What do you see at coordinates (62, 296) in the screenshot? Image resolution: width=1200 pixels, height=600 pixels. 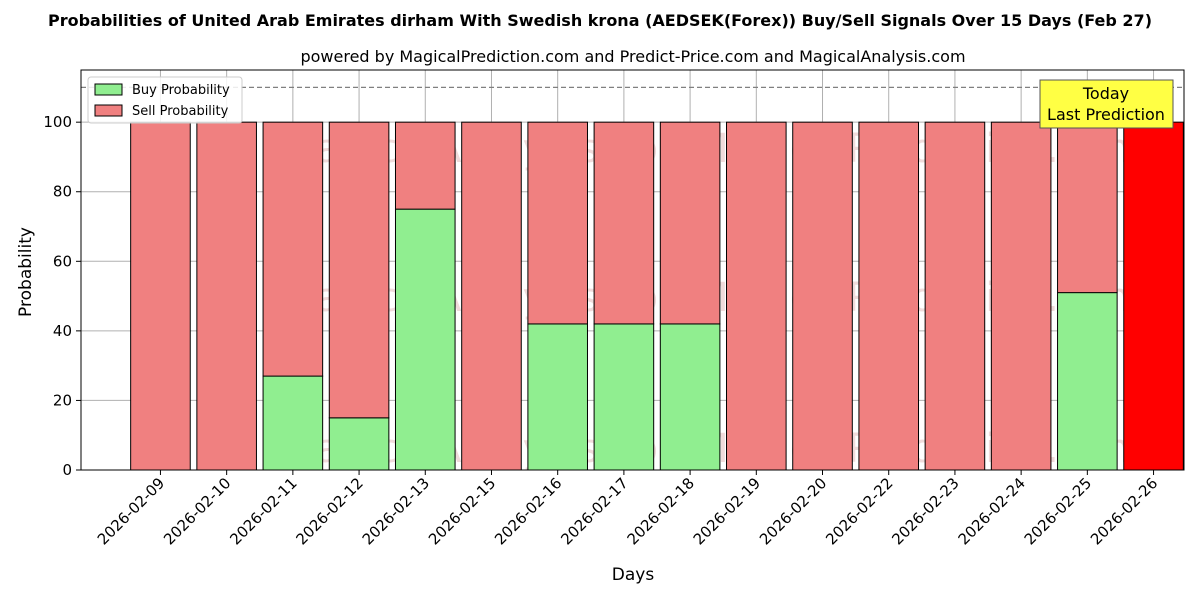 I see `y-axis-ticks: 0 20 40 60 80 100` at bounding box center [62, 296].